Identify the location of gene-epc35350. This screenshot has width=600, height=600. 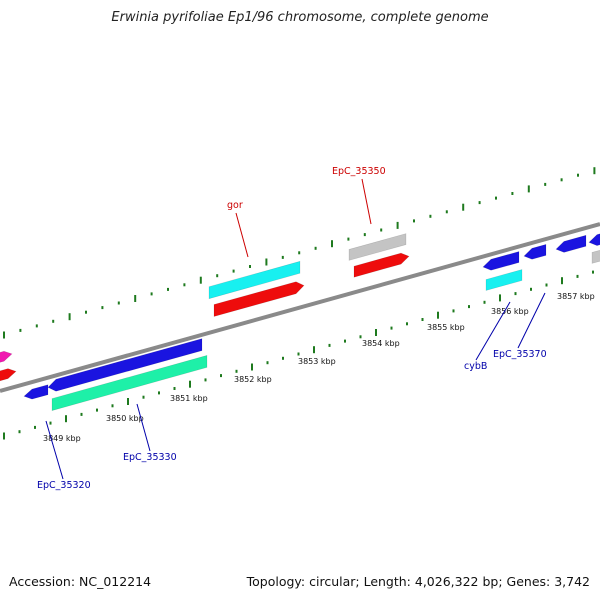
(377, 247).